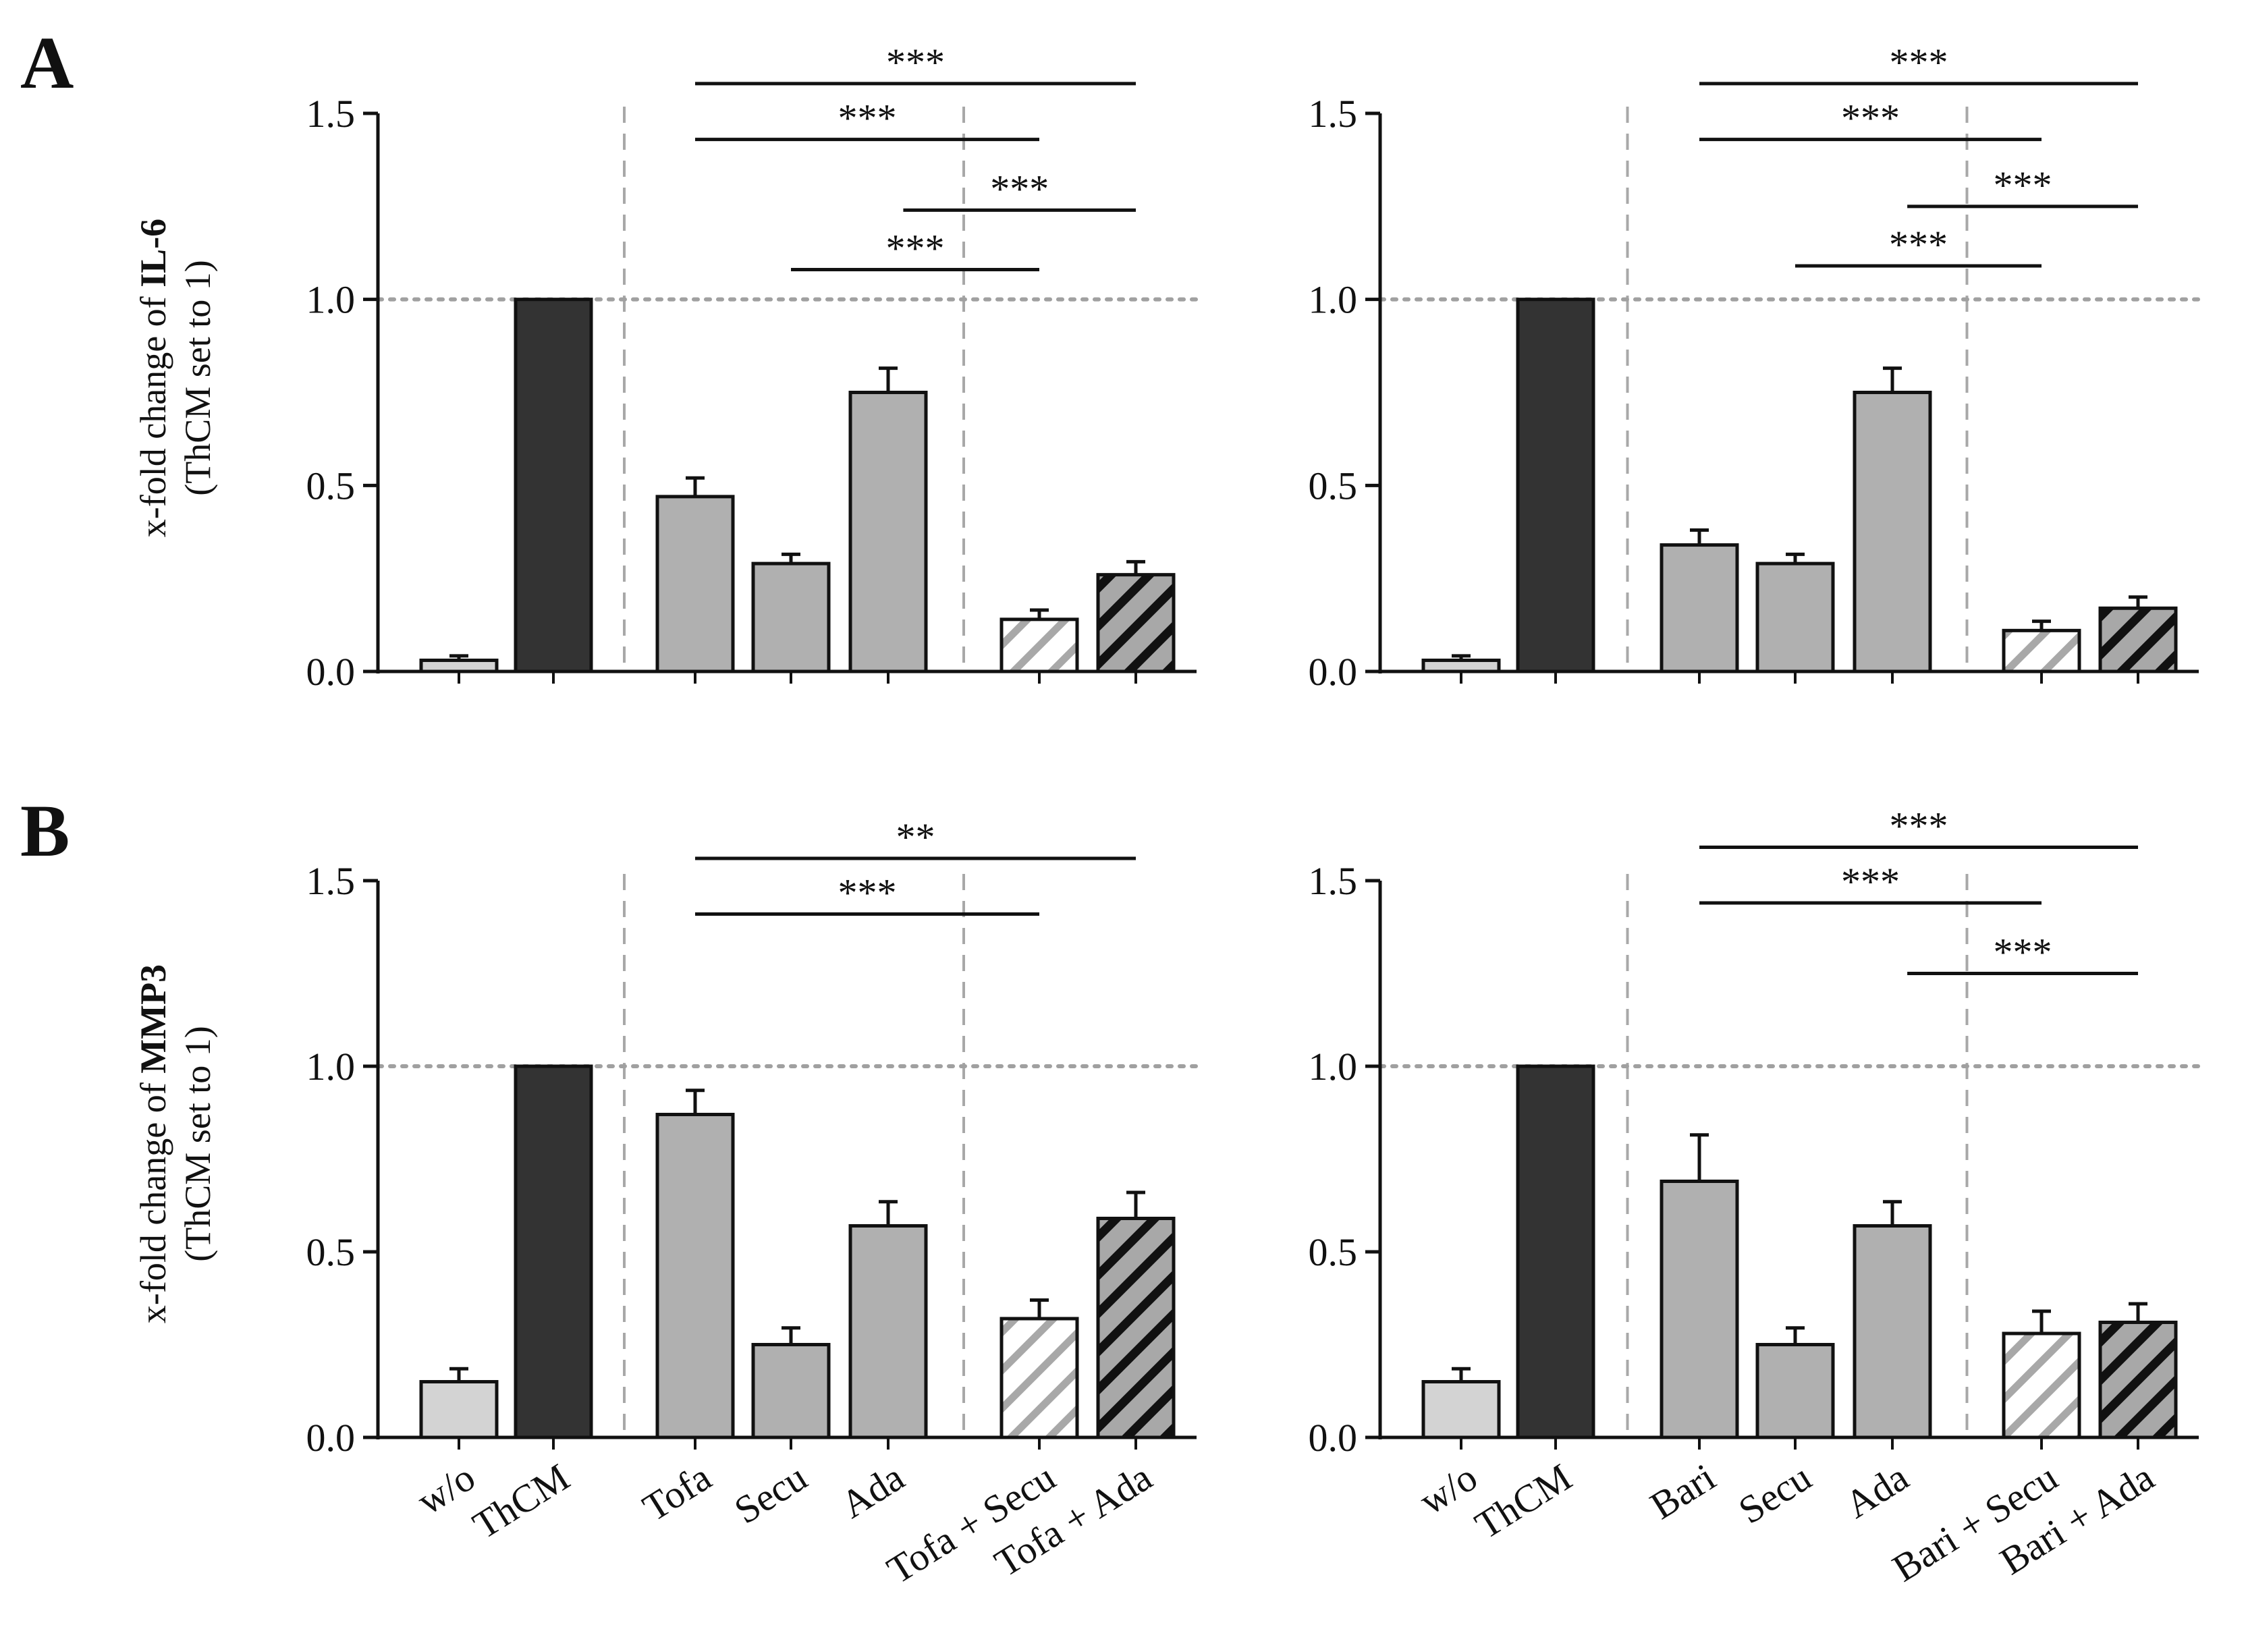 The height and width of the screenshot is (1652, 2246). I want to click on x-tick-label: Tofa, so click(677, 1492).